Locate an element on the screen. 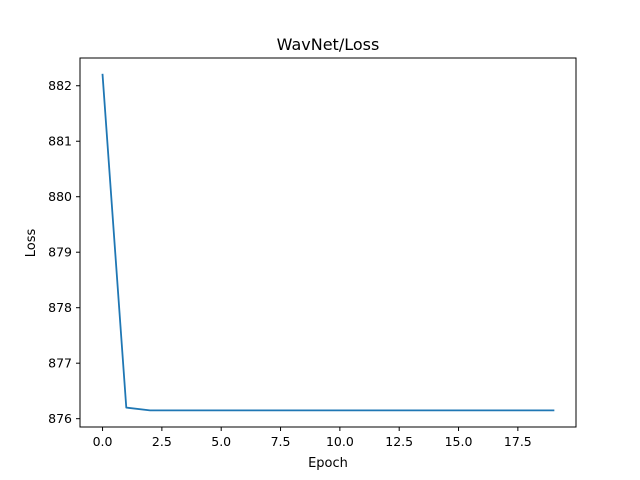 The width and height of the screenshot is (640, 480). x-tick-label: 10.0 is located at coordinates (340, 441).